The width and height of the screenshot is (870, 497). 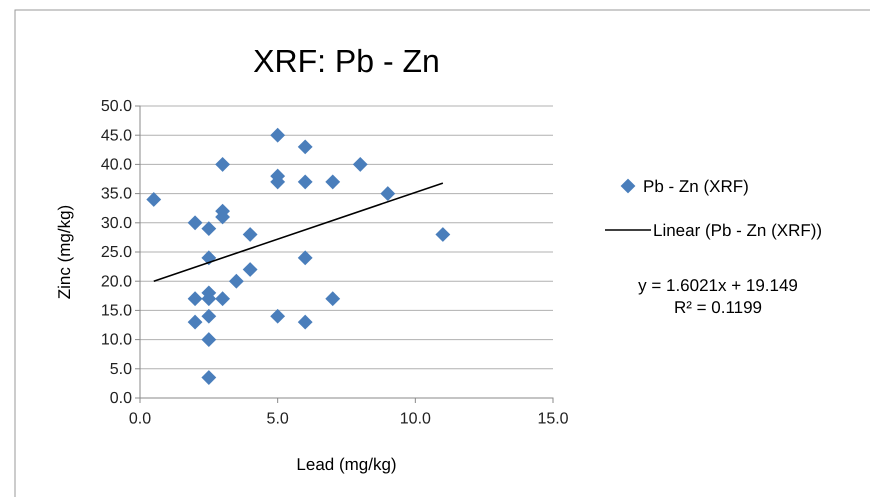 I want to click on legend-label: Pb - Zn (XRF), so click(x=696, y=186).